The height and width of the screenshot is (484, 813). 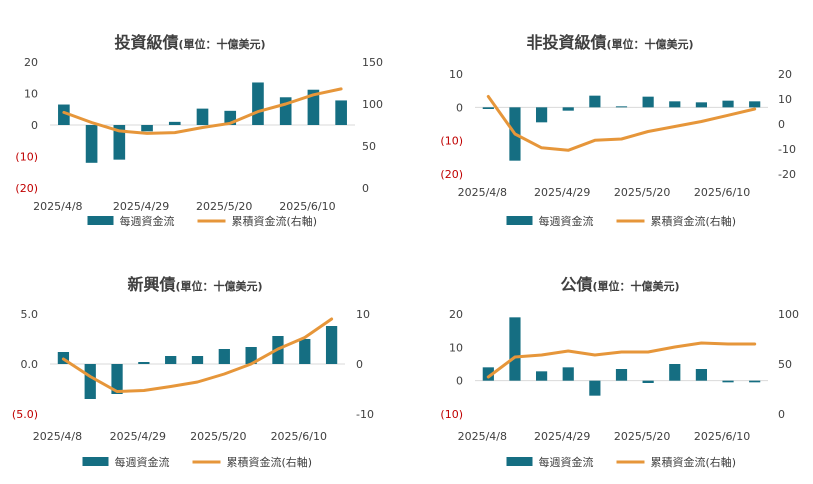 I want to click on chart-title-main: 新興債, so click(x=151, y=284).